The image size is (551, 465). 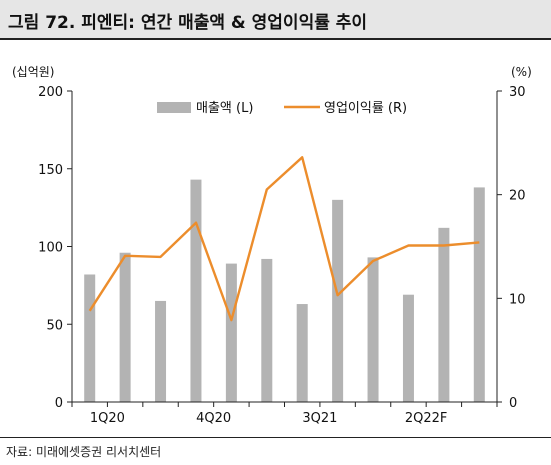 I want to click on right-tick-label: 0, so click(x=513, y=403).